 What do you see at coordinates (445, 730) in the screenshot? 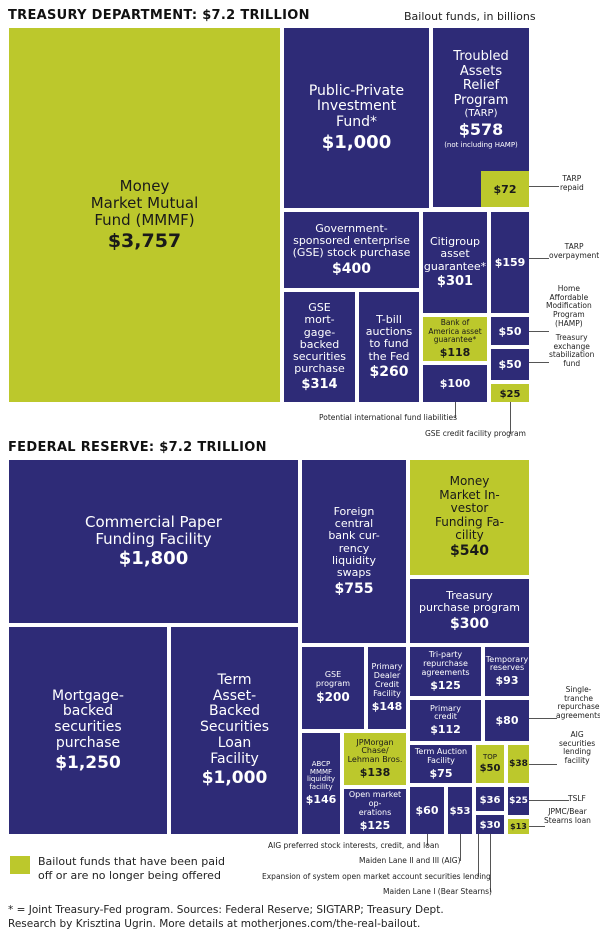
I see `cell-primary-credit-value: $112` at bounding box center [445, 730].